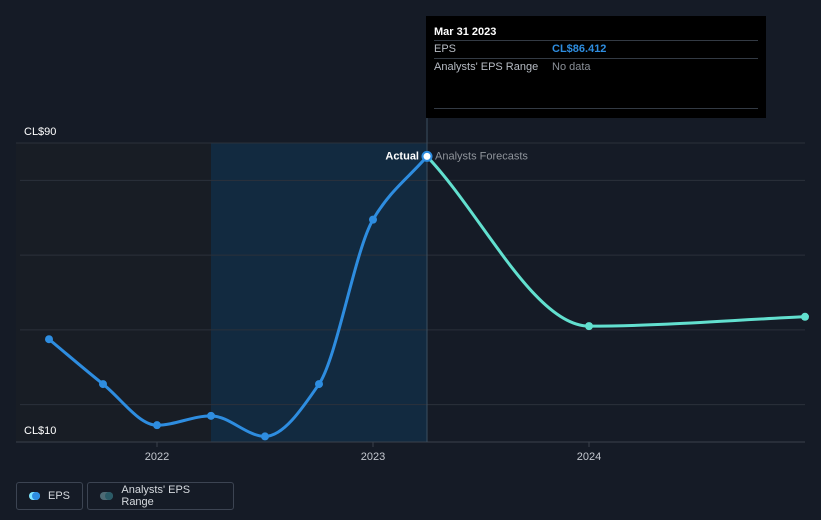 This screenshot has height=520, width=821. Describe the element at coordinates (157, 457) in the screenshot. I see `x-tick-label: 2022` at that location.